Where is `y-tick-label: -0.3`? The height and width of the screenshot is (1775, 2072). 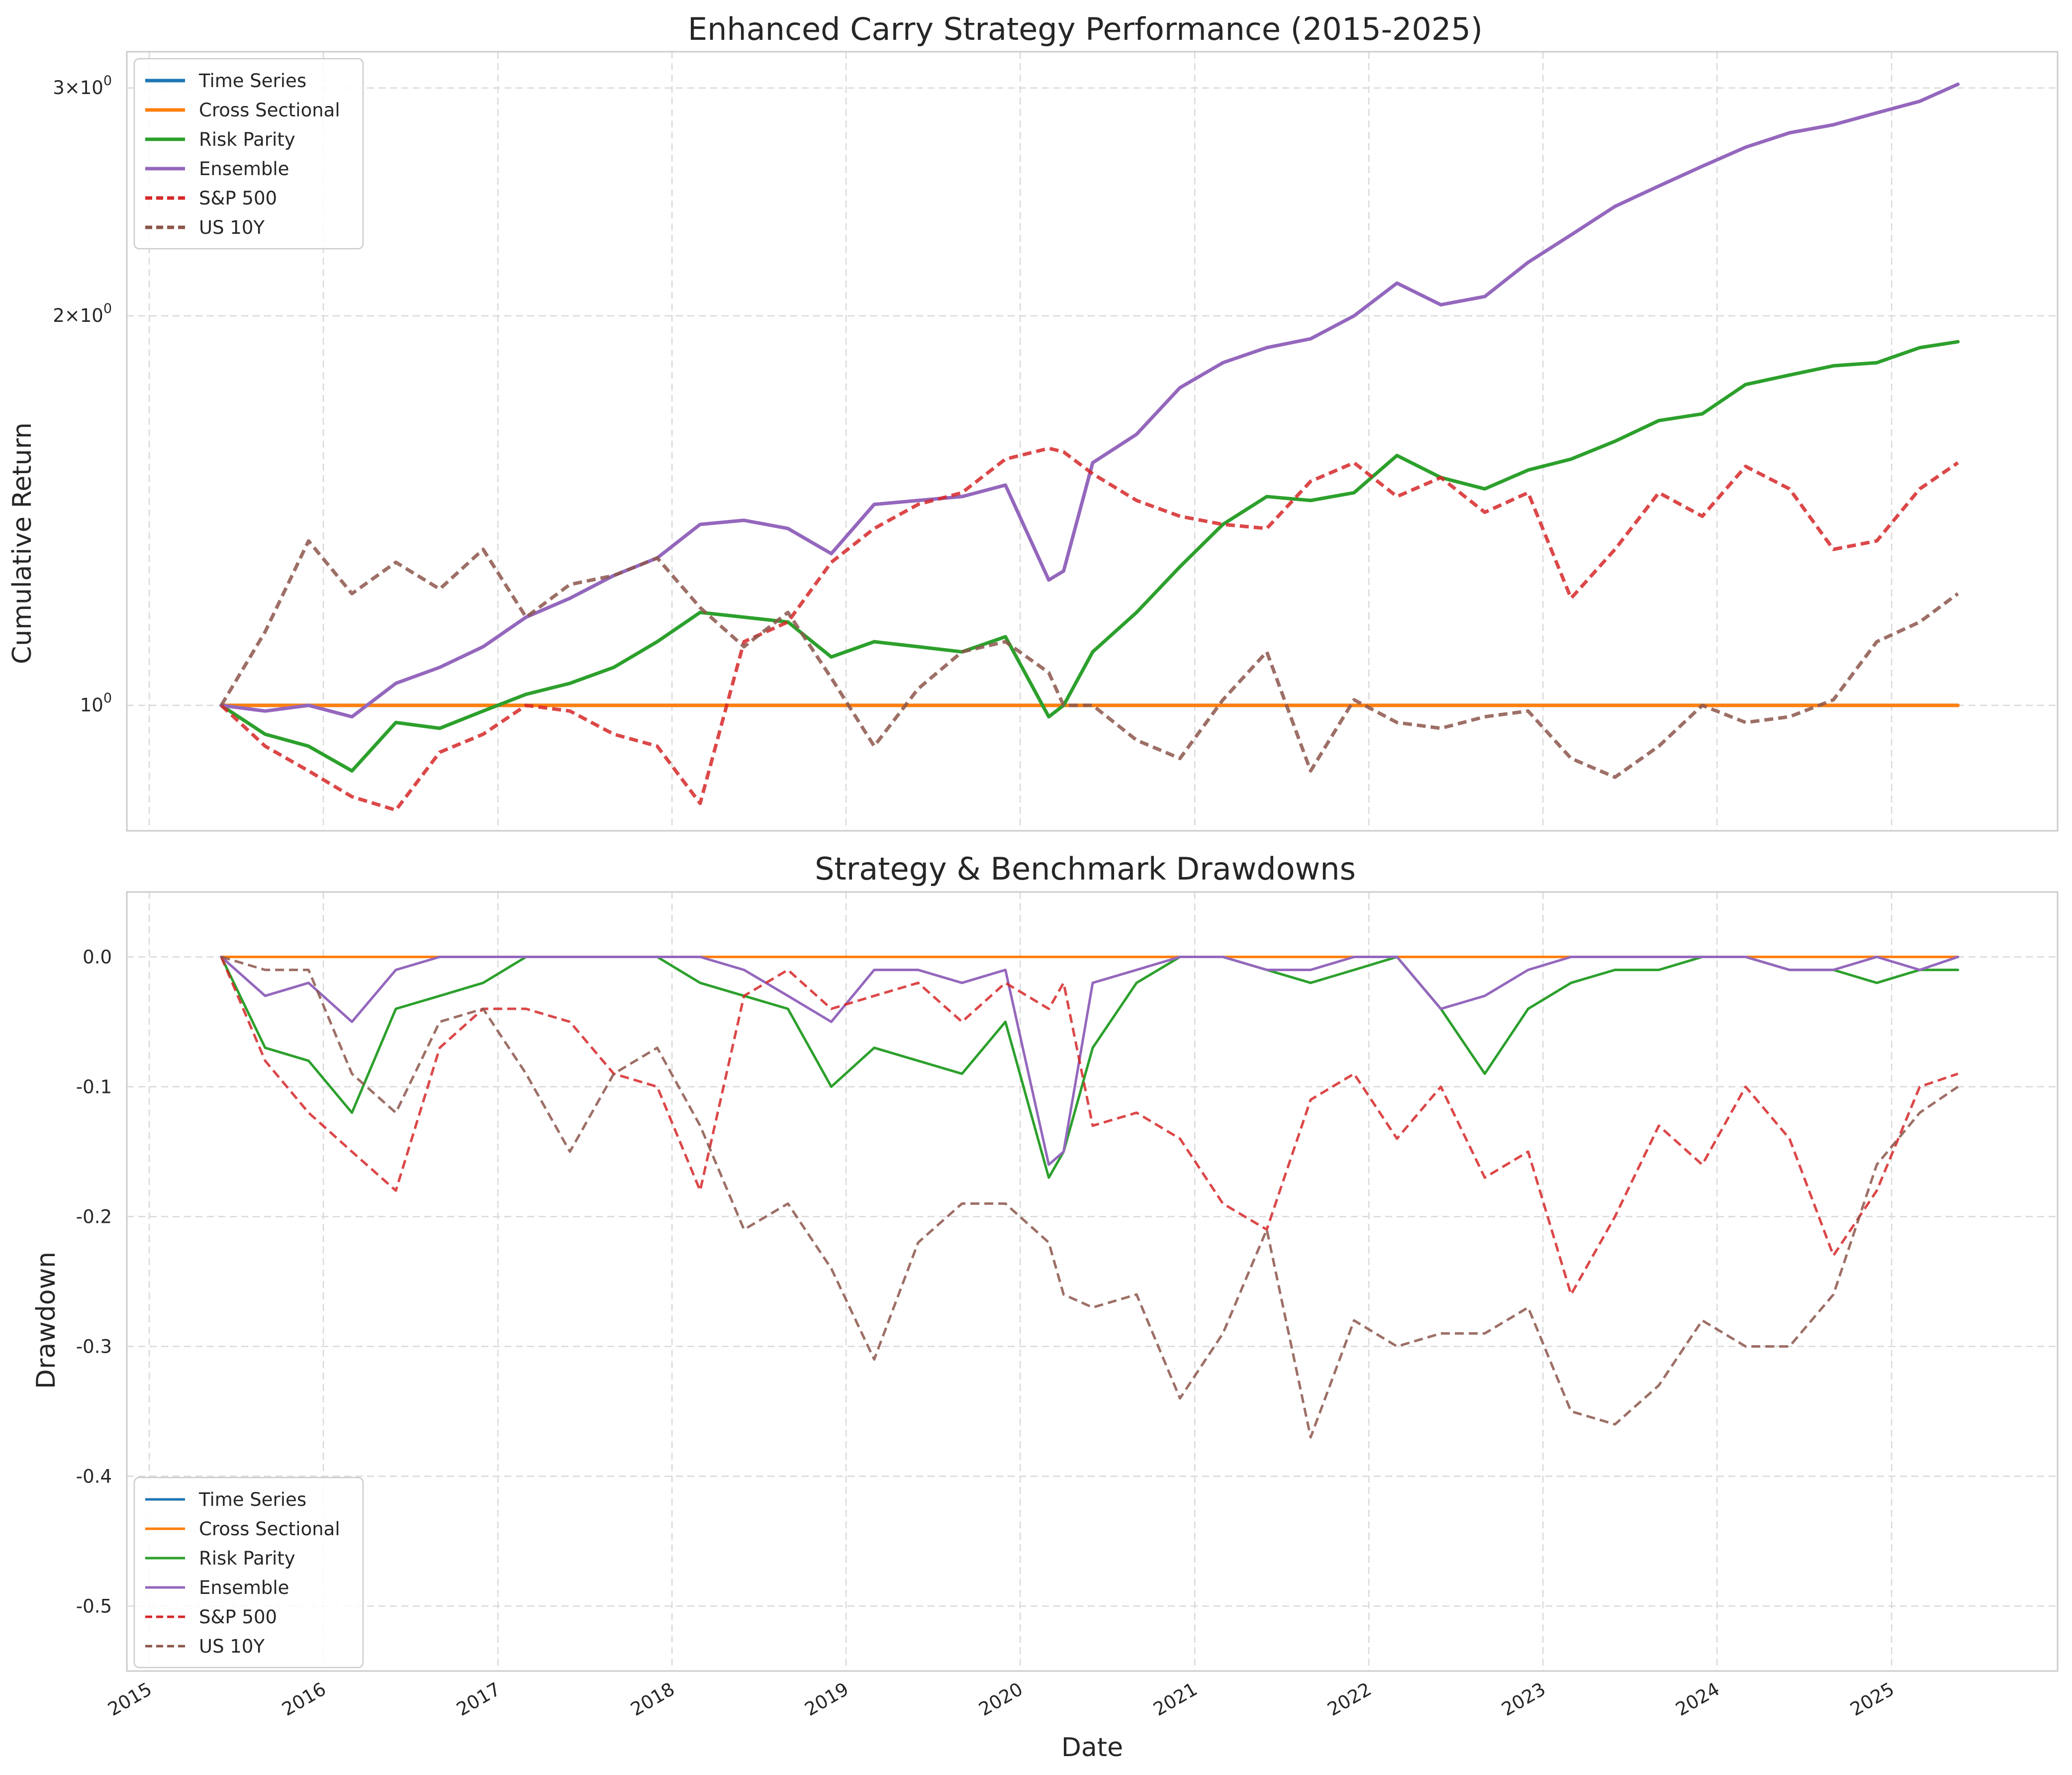 y-tick-label: -0.3 is located at coordinates (94, 1347).